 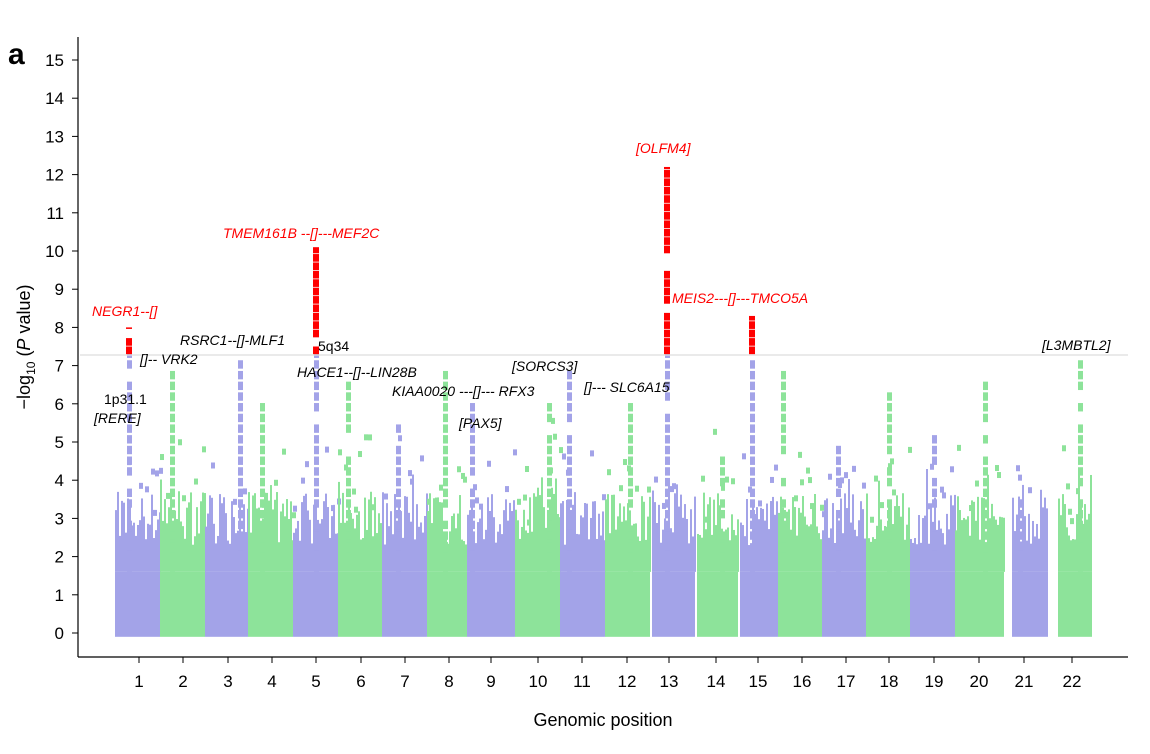 I want to click on y-tick-label: 3, so click(x=59, y=518).